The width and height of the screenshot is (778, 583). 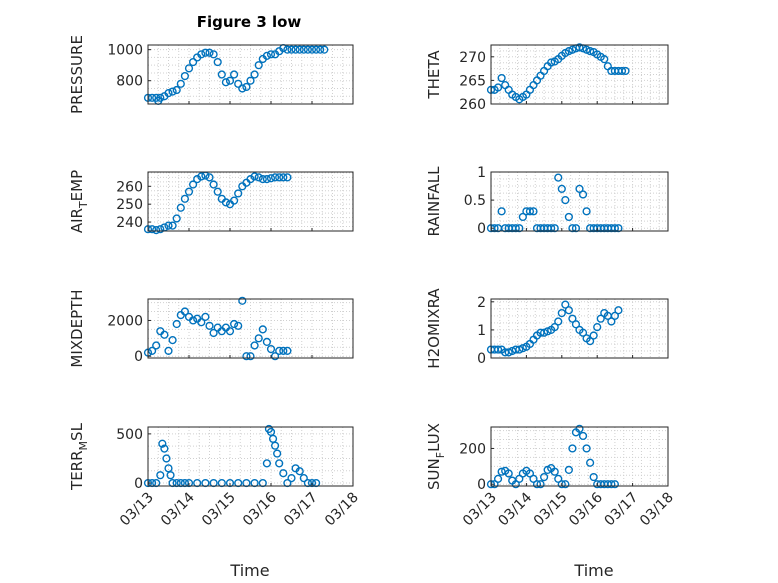 I want to click on y-tick-label: 1000, so click(x=125, y=51).